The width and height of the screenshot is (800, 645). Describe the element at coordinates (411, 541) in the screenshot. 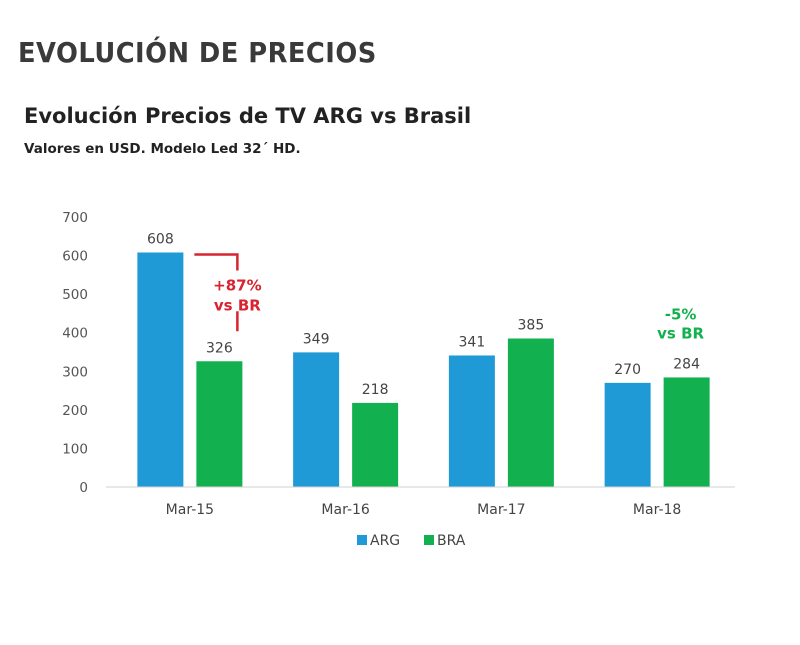

I see `legend: ARG BRA` at that location.